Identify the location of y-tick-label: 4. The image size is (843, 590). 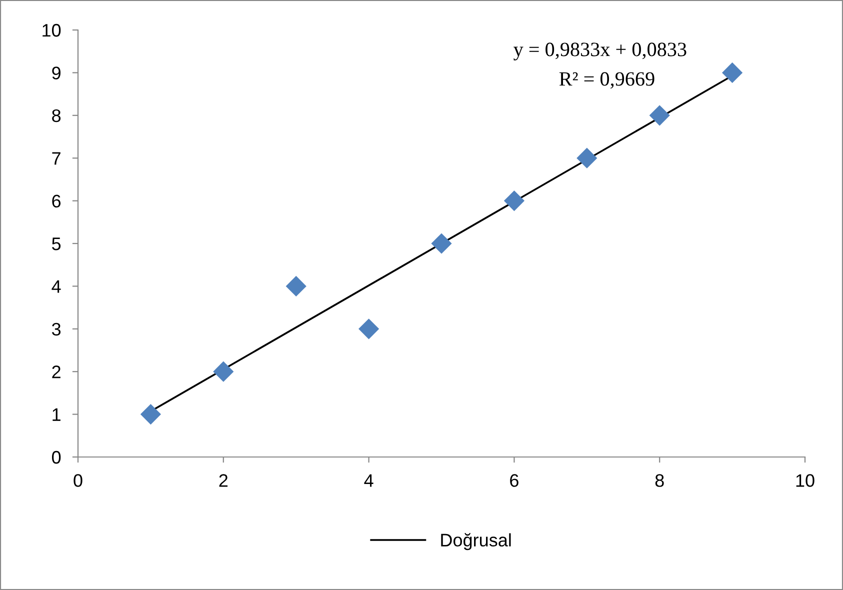
(56, 286).